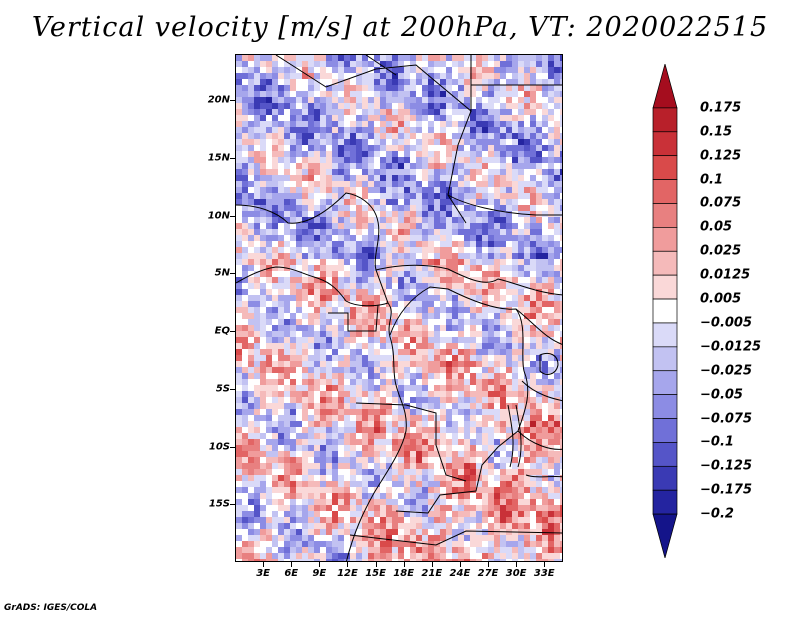  I want to click on lon-label: 15E, so click(375, 573).